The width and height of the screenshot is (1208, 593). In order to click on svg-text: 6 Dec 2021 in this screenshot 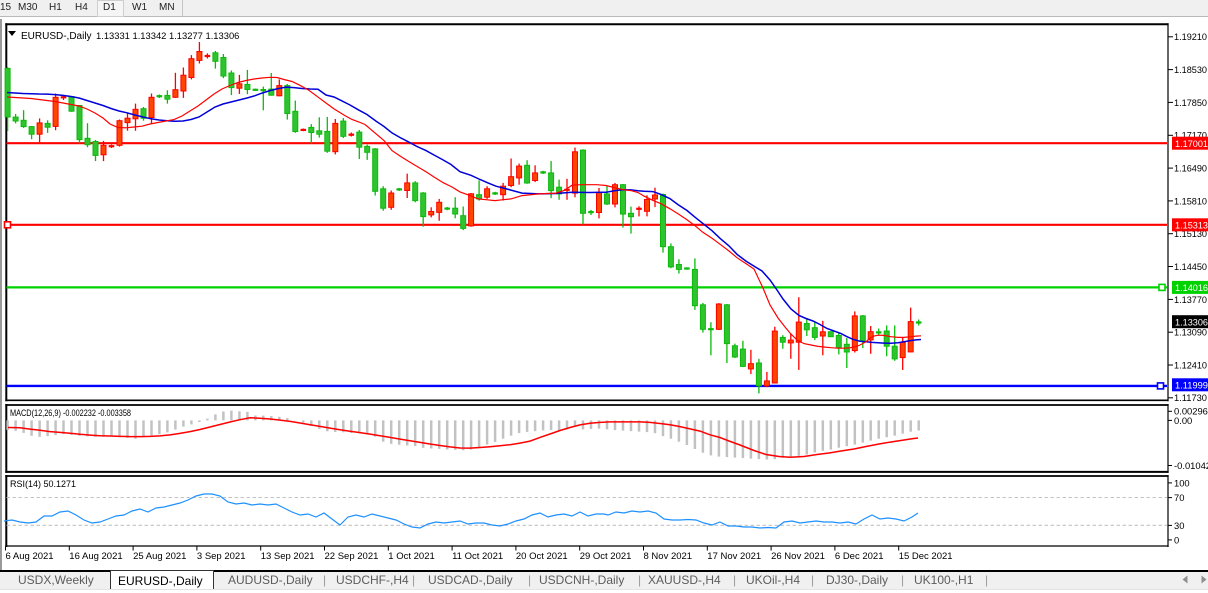, I will do `click(859, 556)`.